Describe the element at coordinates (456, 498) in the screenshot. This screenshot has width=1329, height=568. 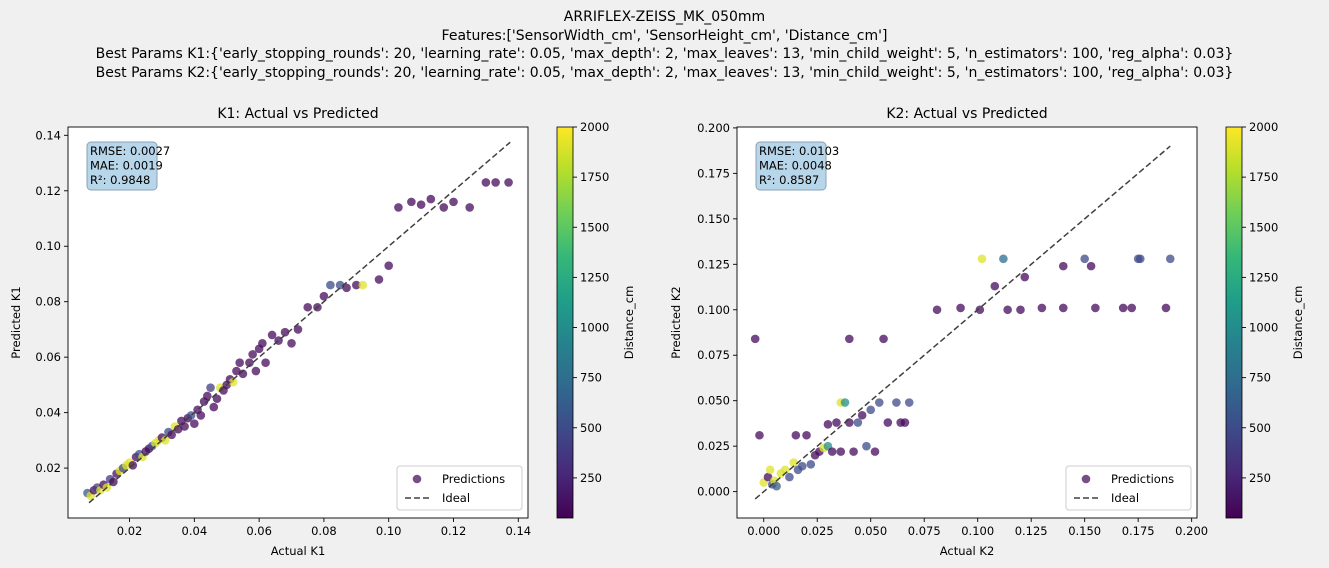
I see `k1-legend-ideal-label: Ideal` at that location.